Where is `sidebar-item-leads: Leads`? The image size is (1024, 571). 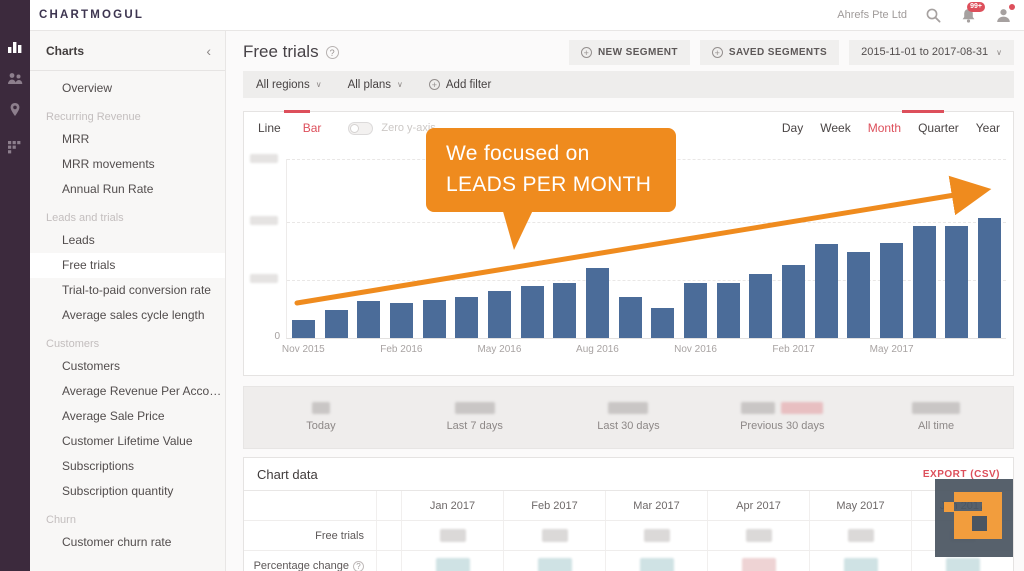
sidebar-item-leads: Leads is located at coordinates (78, 240).